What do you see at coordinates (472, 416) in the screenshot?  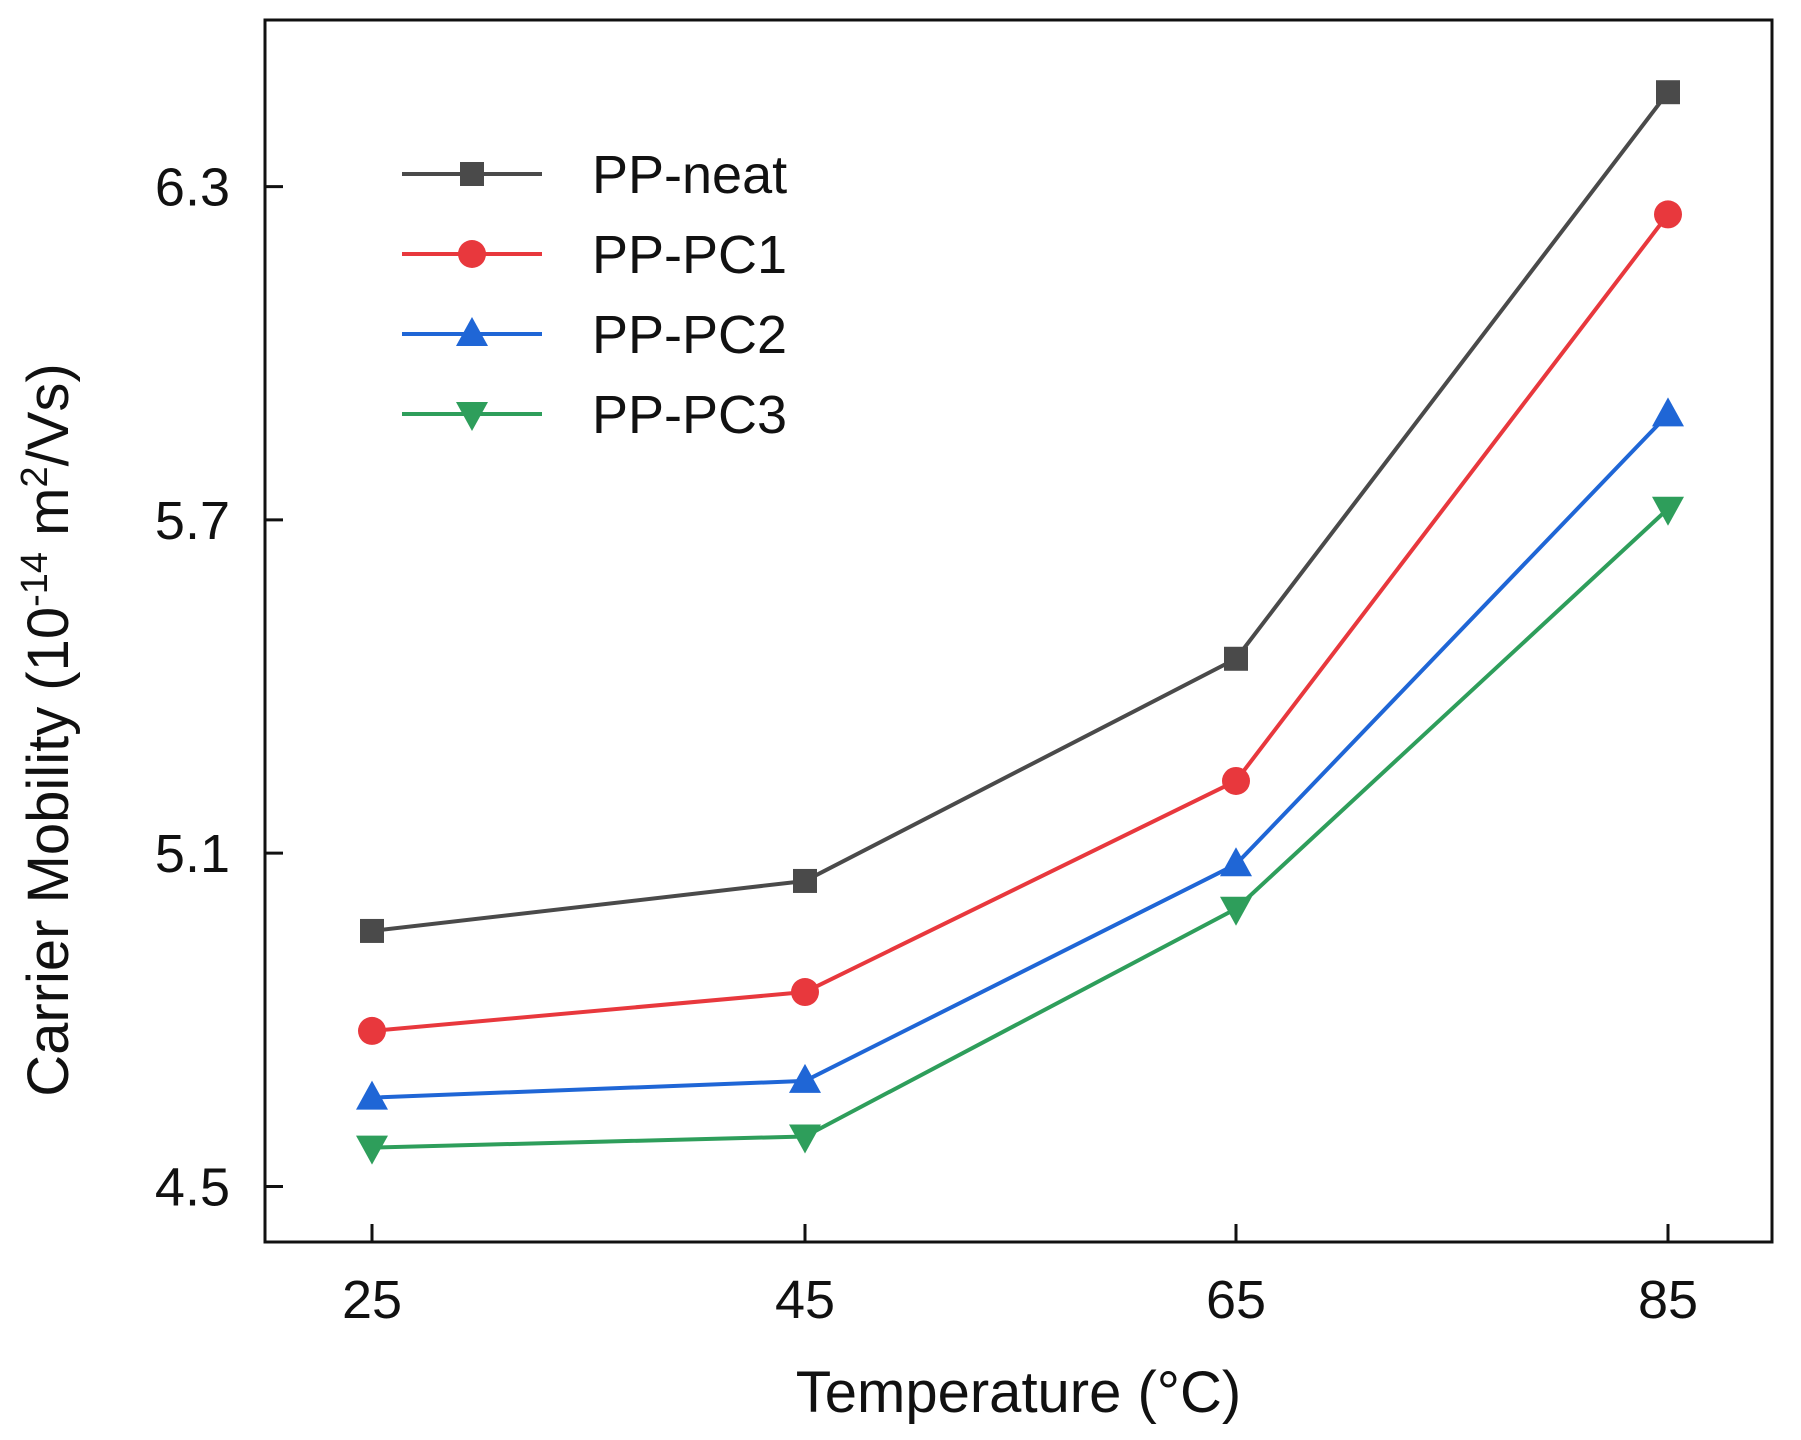 I see `legend-marker-pp-pc3` at bounding box center [472, 416].